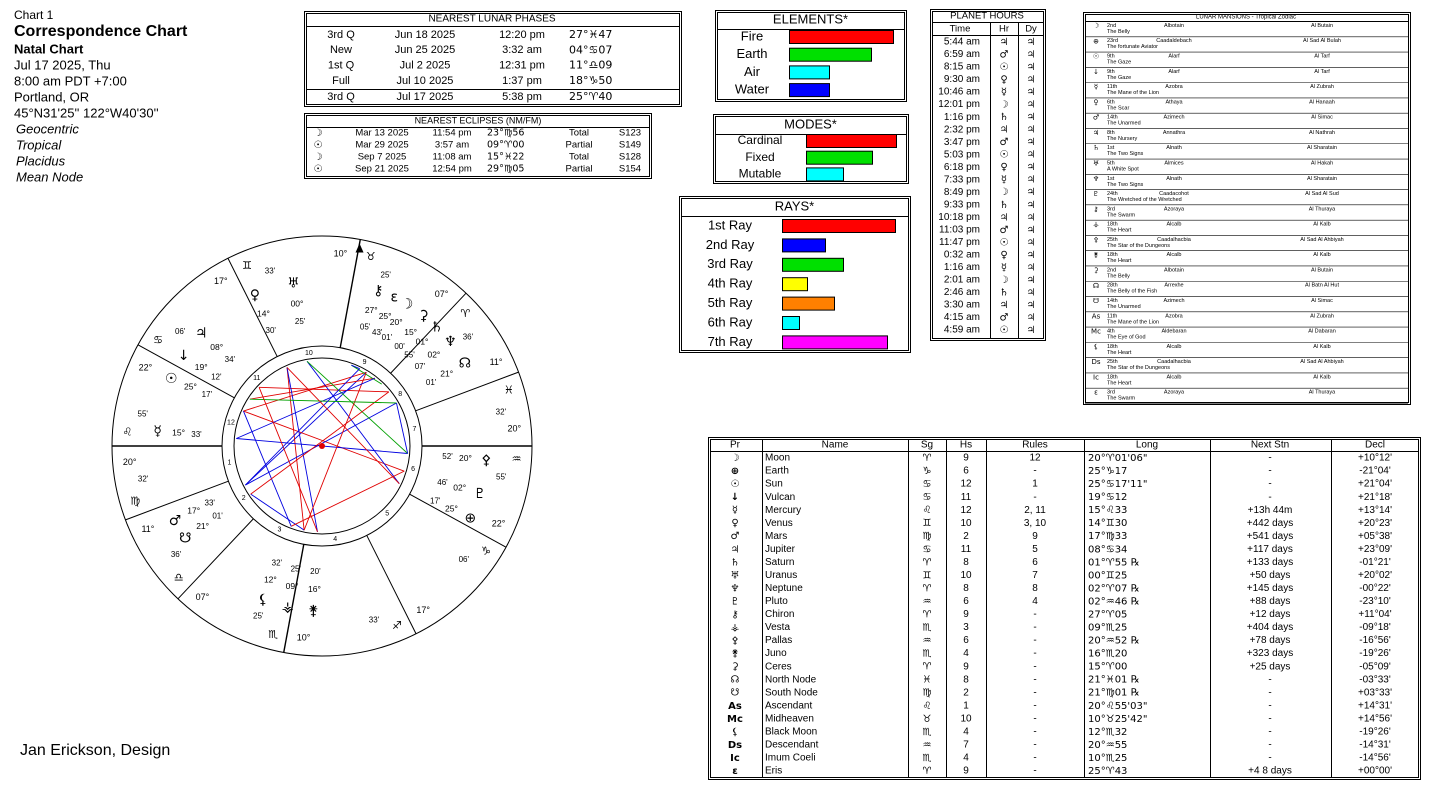 The width and height of the screenshot is (1437, 789). What do you see at coordinates (288, 607) in the screenshot?
I see `wheel-planet: ⚶` at bounding box center [288, 607].